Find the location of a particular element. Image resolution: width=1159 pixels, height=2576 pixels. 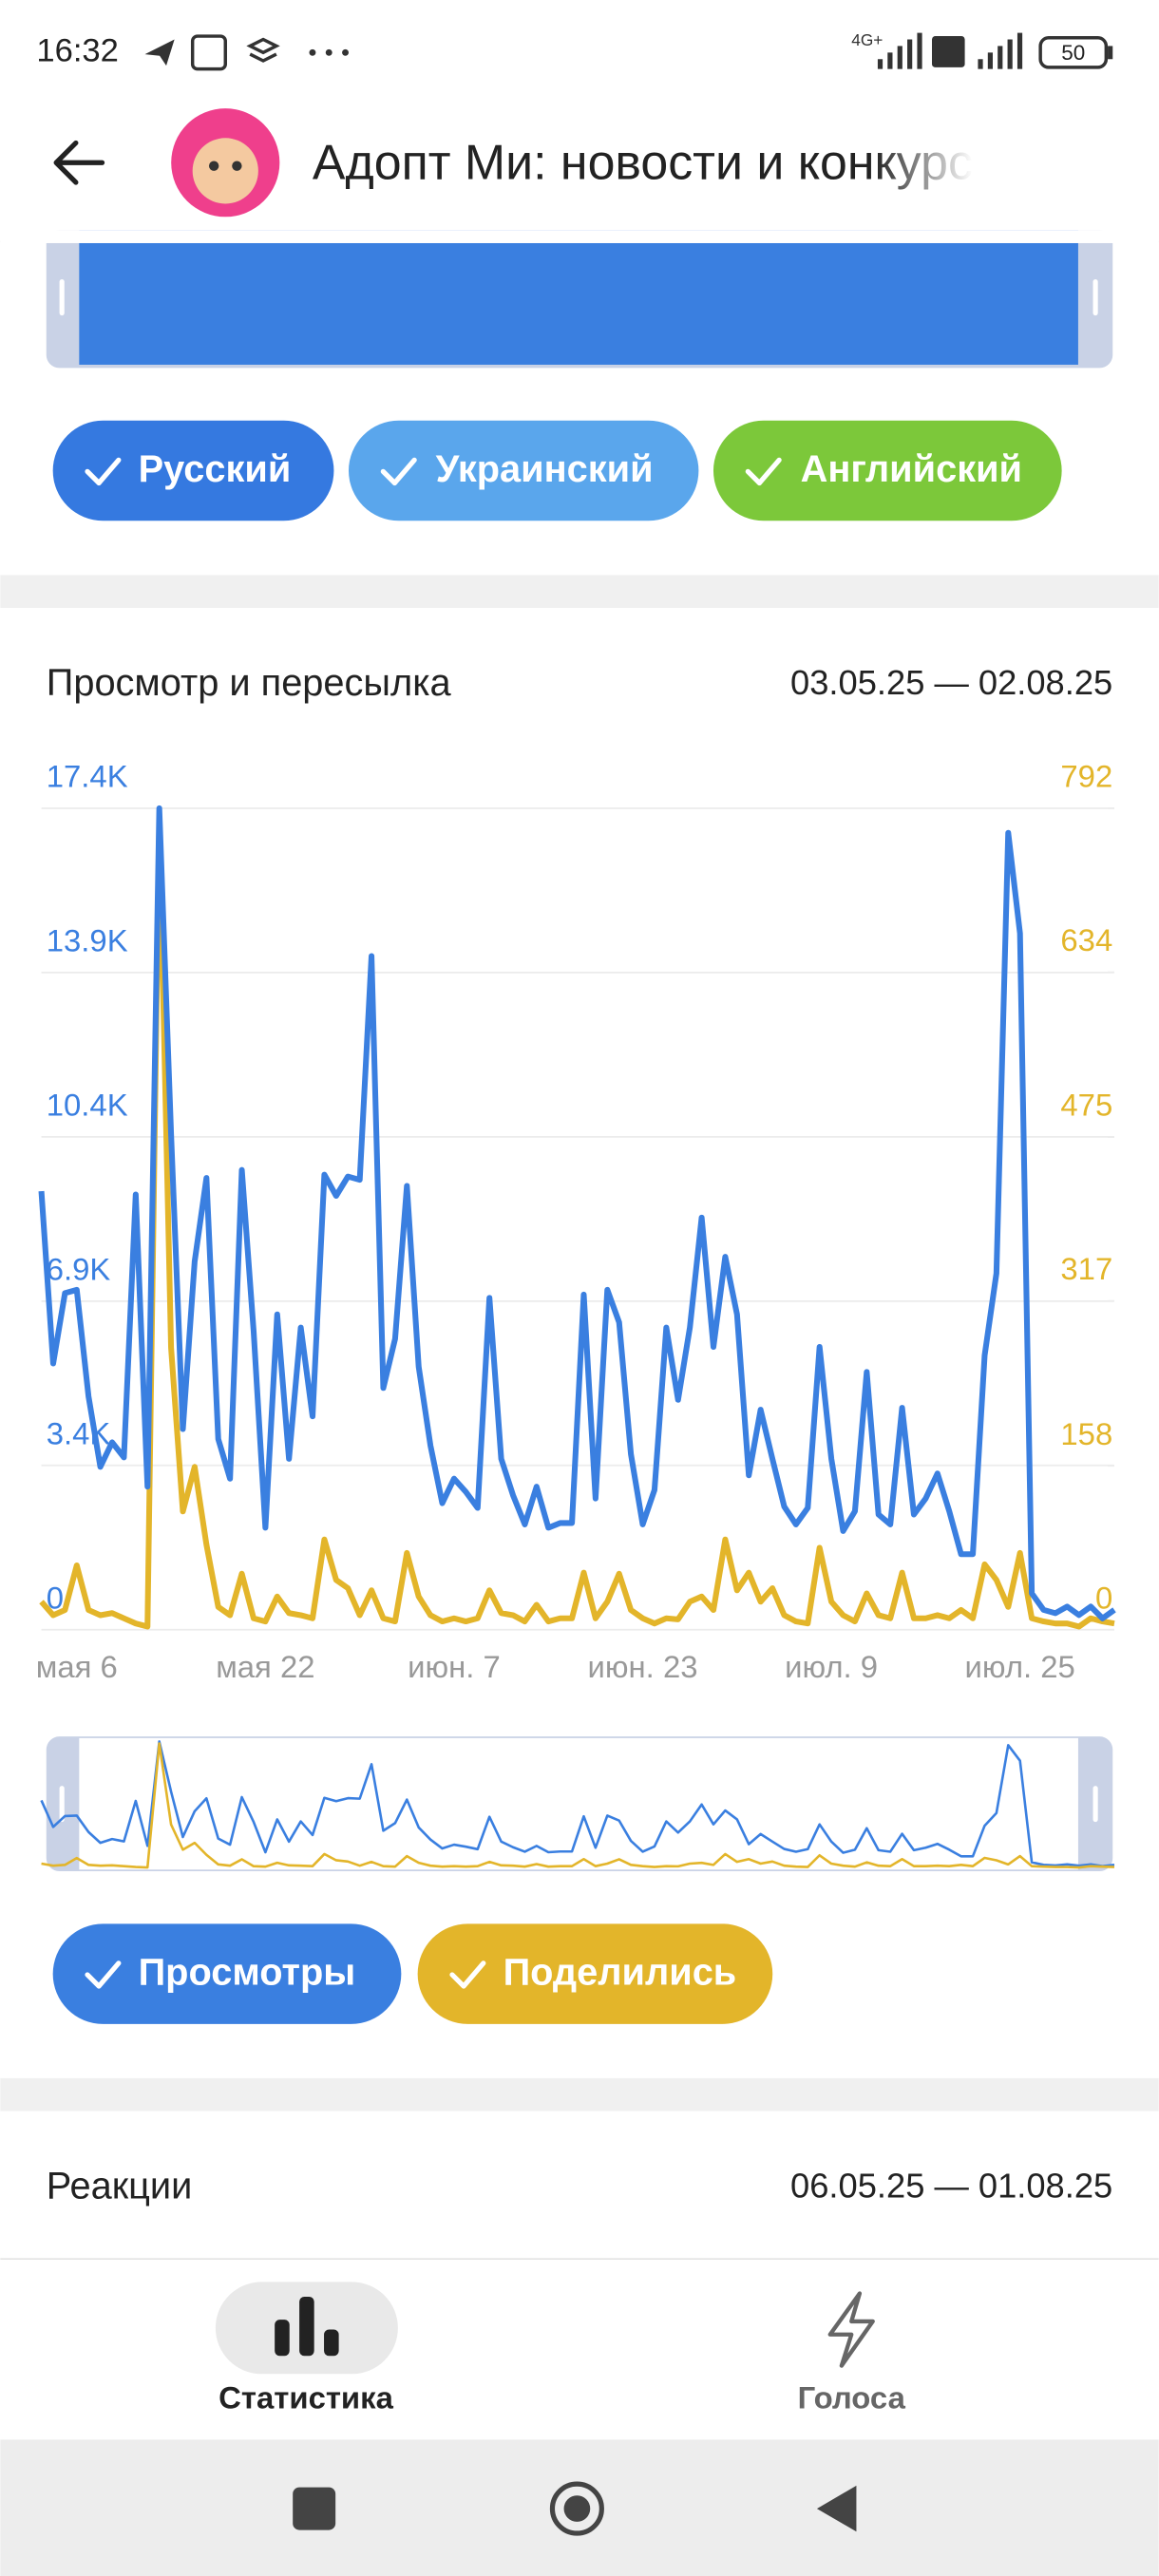

chart-date-range: 03.05.25 — 02.08.25 is located at coordinates (951, 682).